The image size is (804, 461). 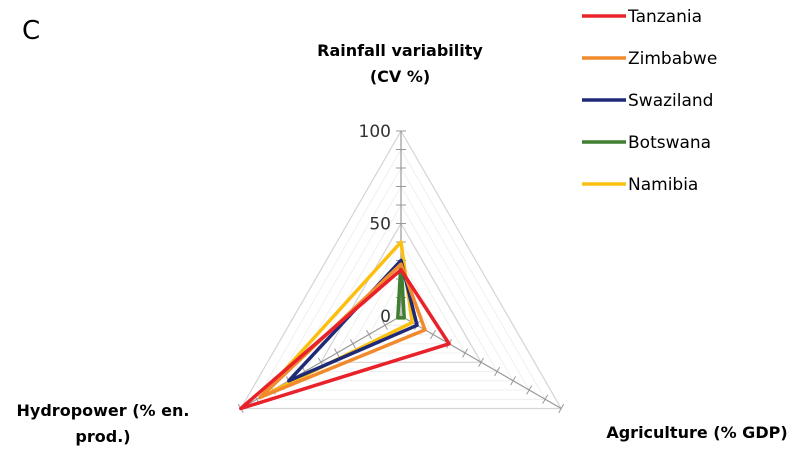 I want to click on radar-series, so click(x=345, y=325).